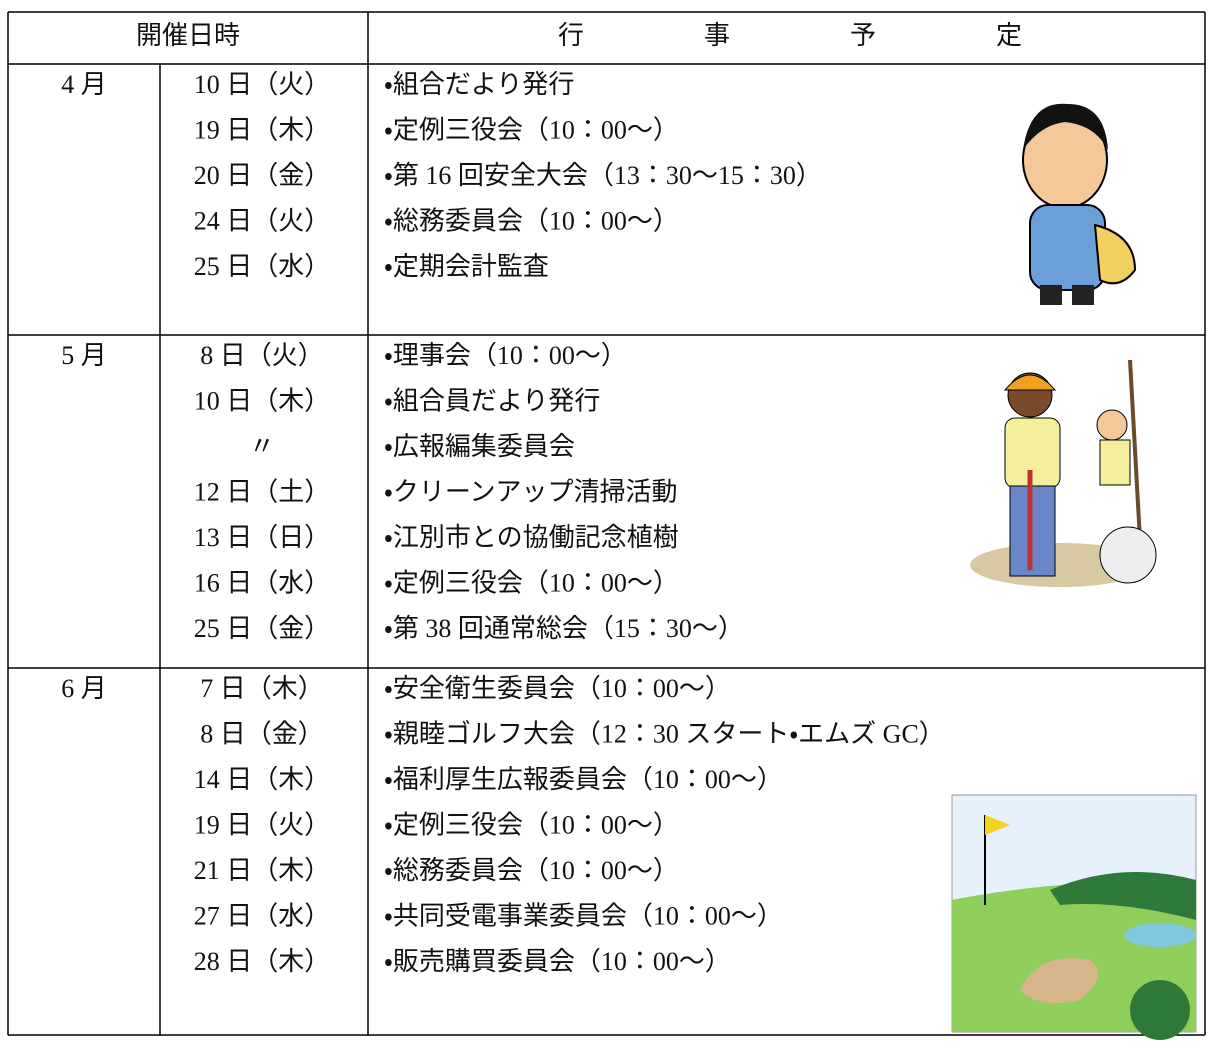 This screenshot has height=1048, width=1210. I want to click on event: ・第 38 回通常総会（15：30～）, so click(564, 628).